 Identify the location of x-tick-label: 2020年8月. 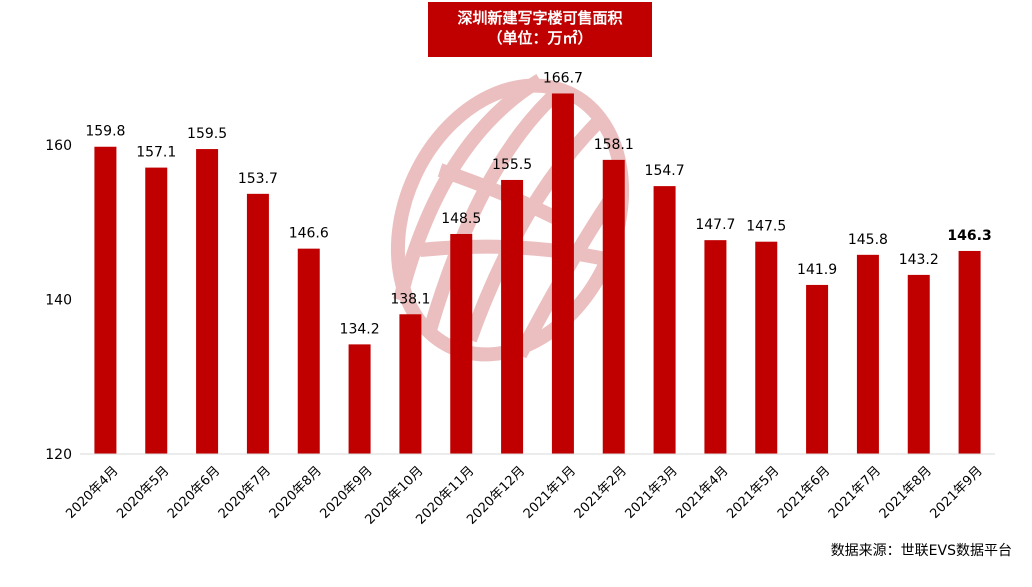
(296, 493).